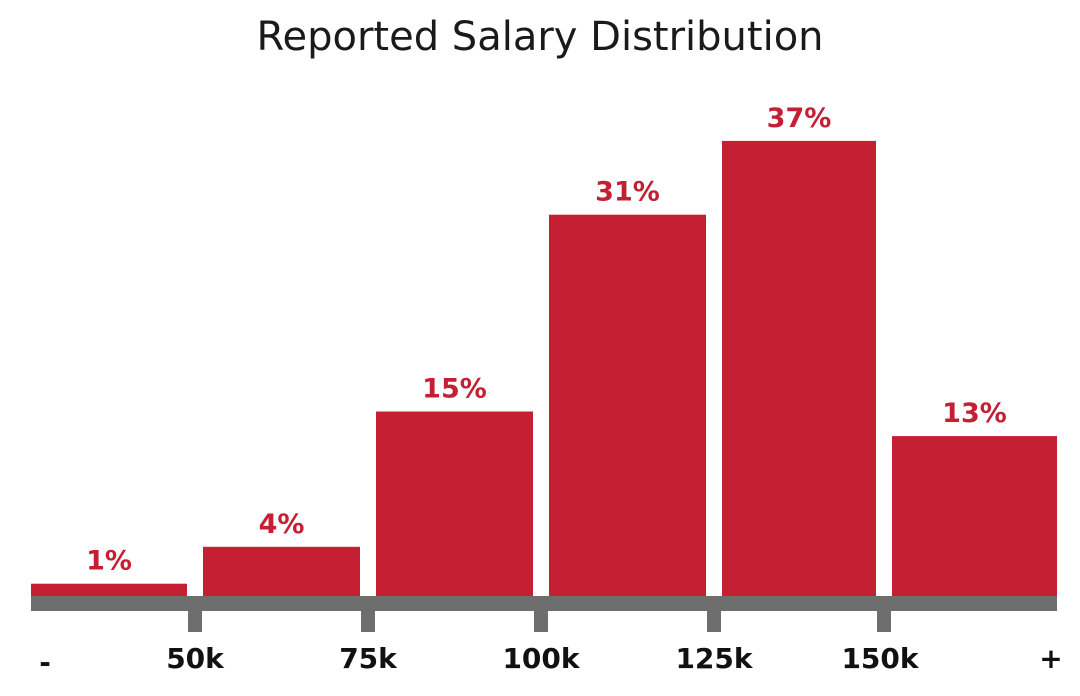 The width and height of the screenshot is (1080, 696). Describe the element at coordinates (541, 658) in the screenshot. I see `x-tick-label-4: 100k` at that location.